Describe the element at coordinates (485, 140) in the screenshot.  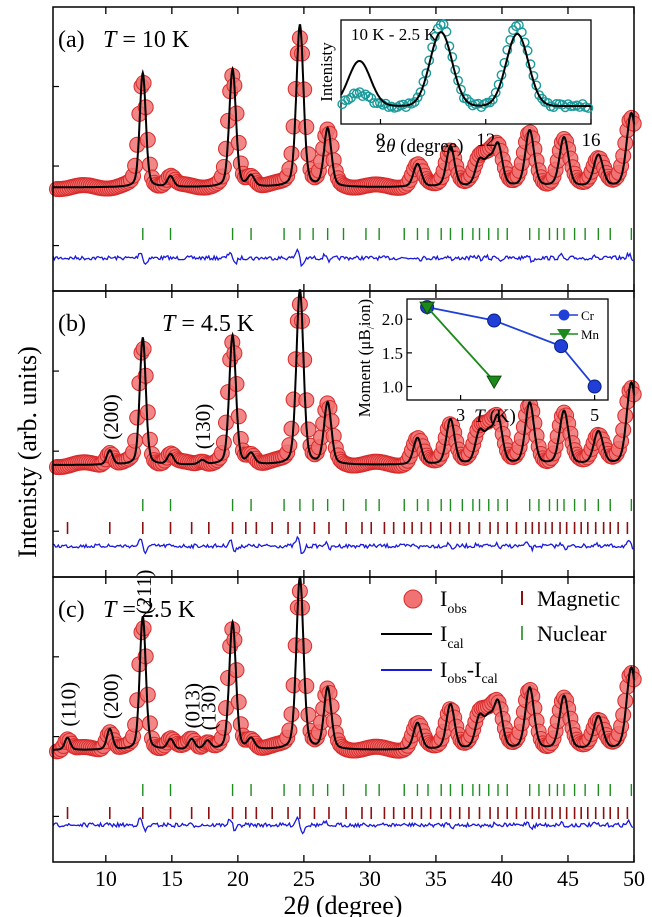
I see `inset-a-x-tick-label: 12` at that location.